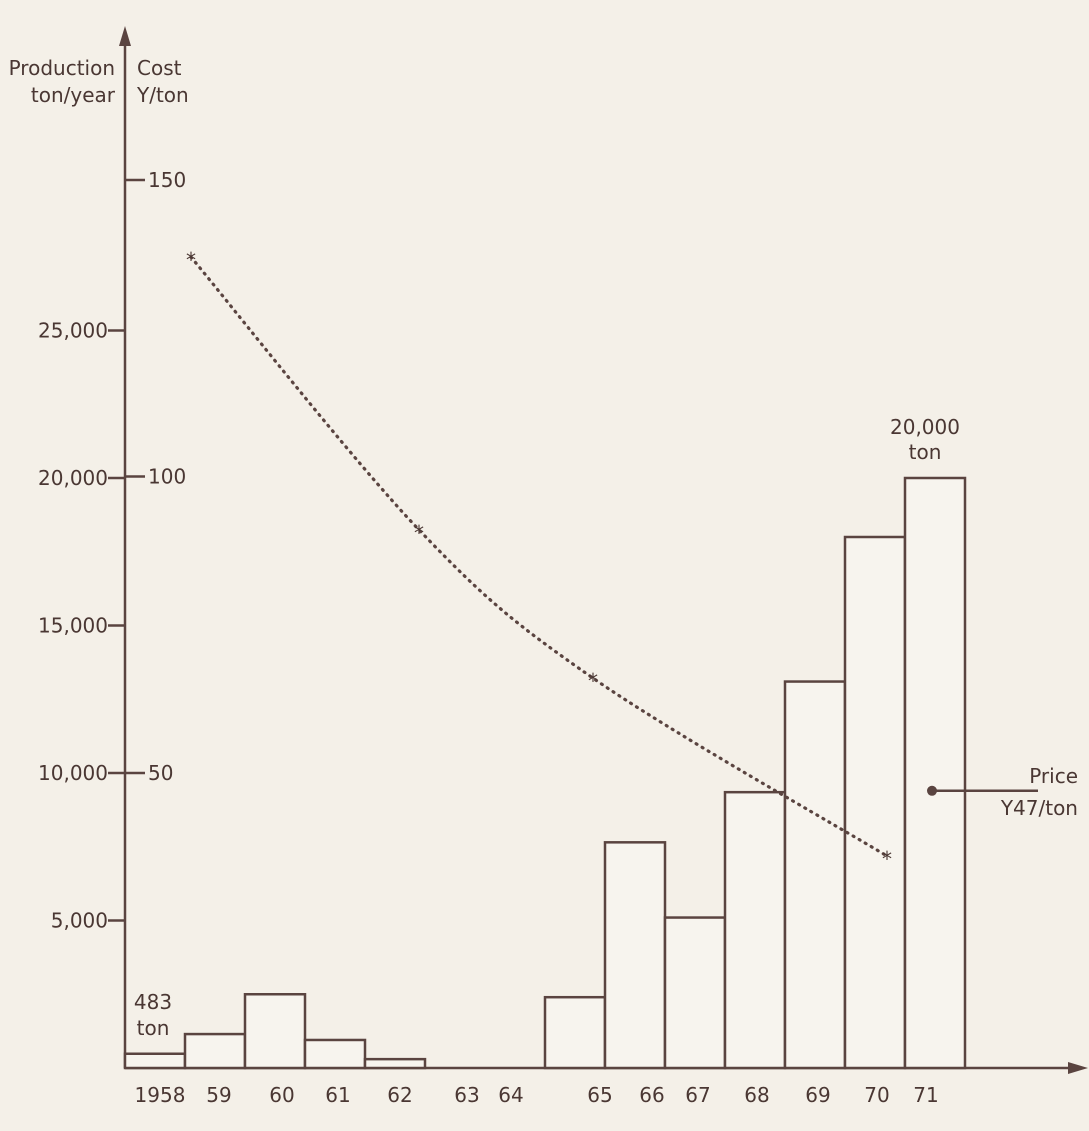 The width and height of the screenshot is (1089, 1131). I want to click on y-axis-arrow, so click(125, 36).